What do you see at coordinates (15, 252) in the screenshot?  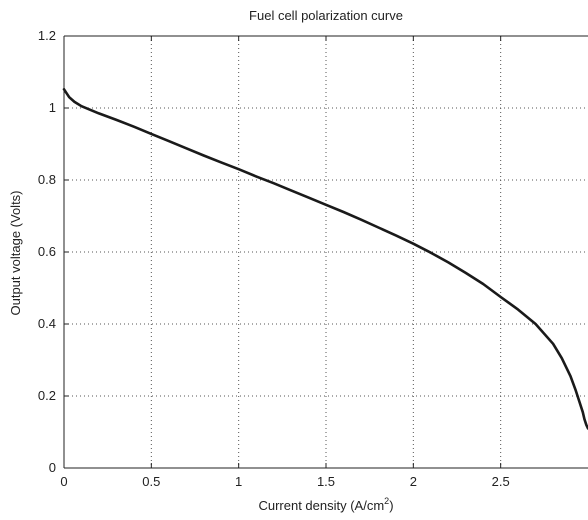 I see `y-axis-label: Output voltage (Volts)` at bounding box center [15, 252].